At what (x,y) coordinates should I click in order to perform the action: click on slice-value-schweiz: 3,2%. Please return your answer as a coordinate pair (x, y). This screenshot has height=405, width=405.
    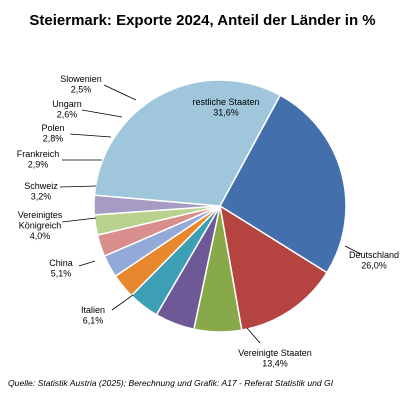
    Looking at the image, I should click on (41, 197).